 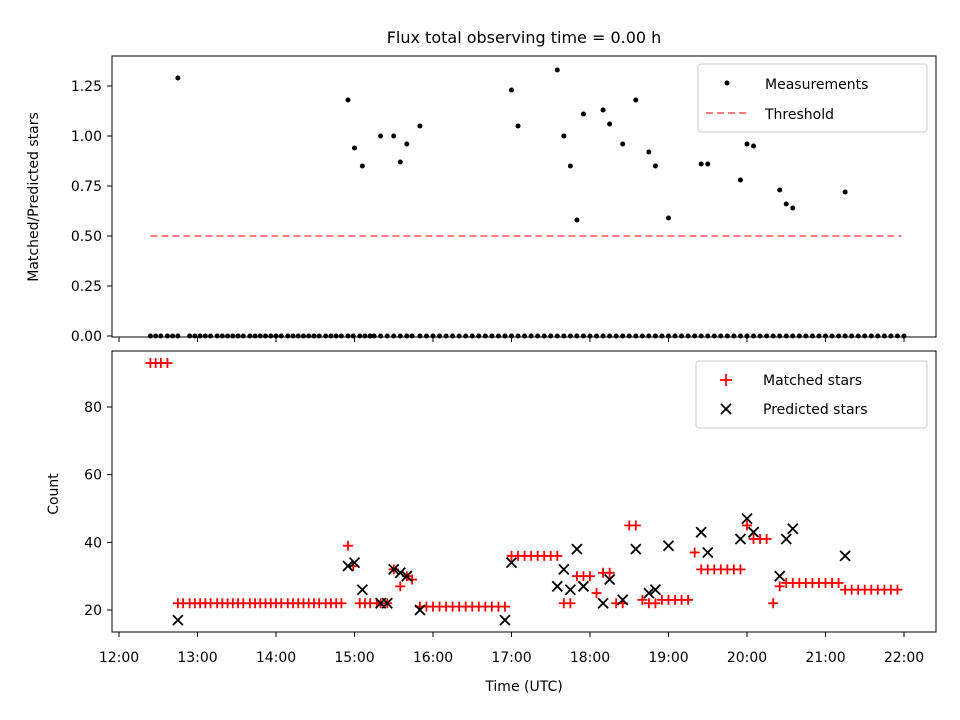 What do you see at coordinates (904, 658) in the screenshot?
I see `x-tick-label: 22:00` at bounding box center [904, 658].